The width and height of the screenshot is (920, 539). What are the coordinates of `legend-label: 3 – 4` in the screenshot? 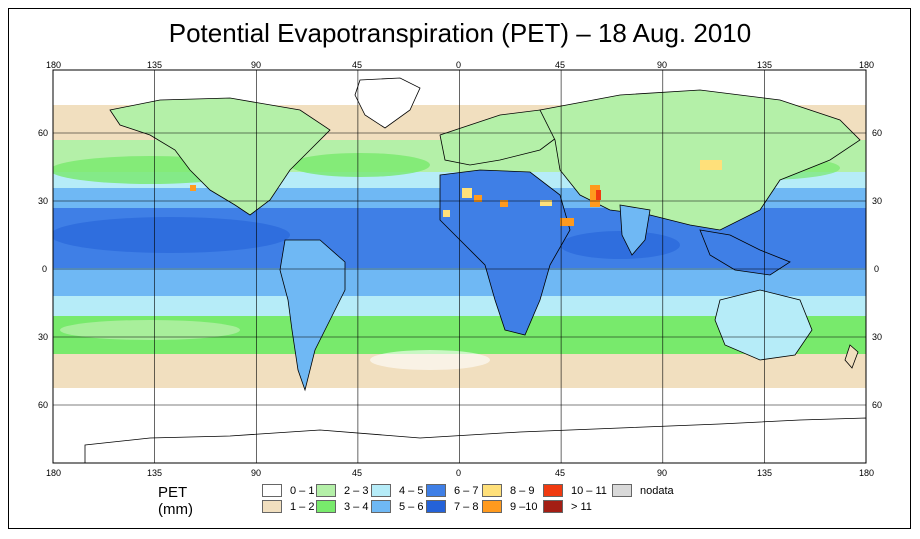 It's located at (356, 506).